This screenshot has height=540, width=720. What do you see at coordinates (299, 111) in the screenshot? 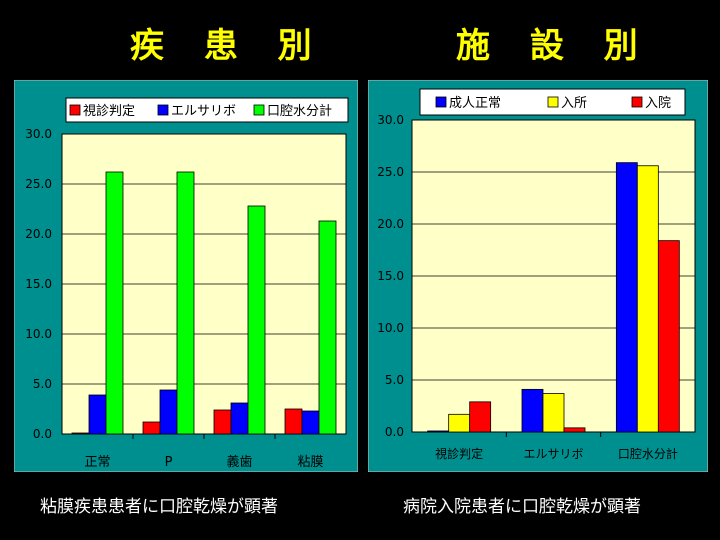
I see `legend-label: 口腔水分計` at bounding box center [299, 111].